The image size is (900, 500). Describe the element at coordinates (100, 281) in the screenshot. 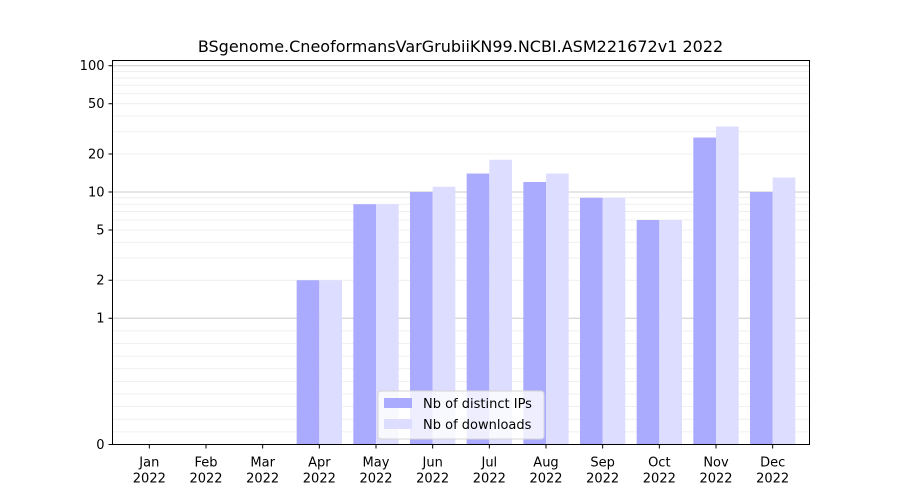

I see `y-tick-label: 2` at that location.